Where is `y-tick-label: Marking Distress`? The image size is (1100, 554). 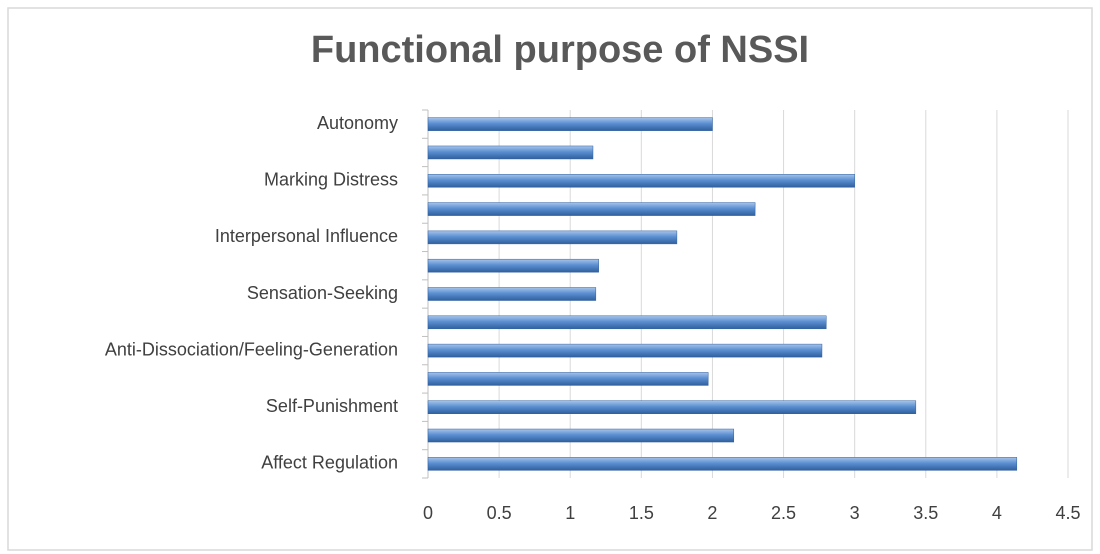 y-tick-label: Marking Distress is located at coordinates (331, 180).